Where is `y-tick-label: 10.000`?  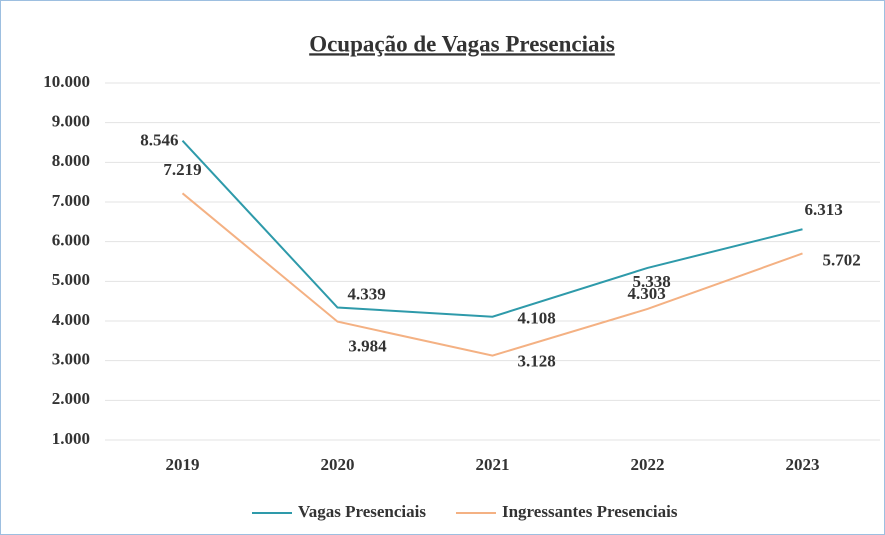
y-tick-label: 10.000 is located at coordinates (66, 81).